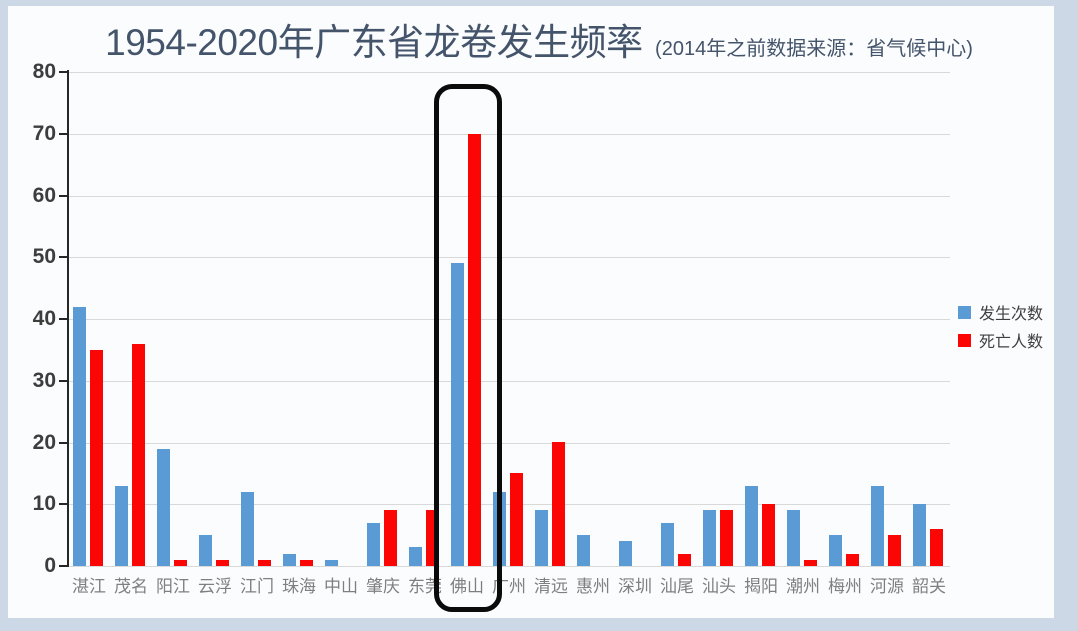  Describe the element at coordinates (44, 503) in the screenshot. I see `y-tick-label-10: 10` at that location.